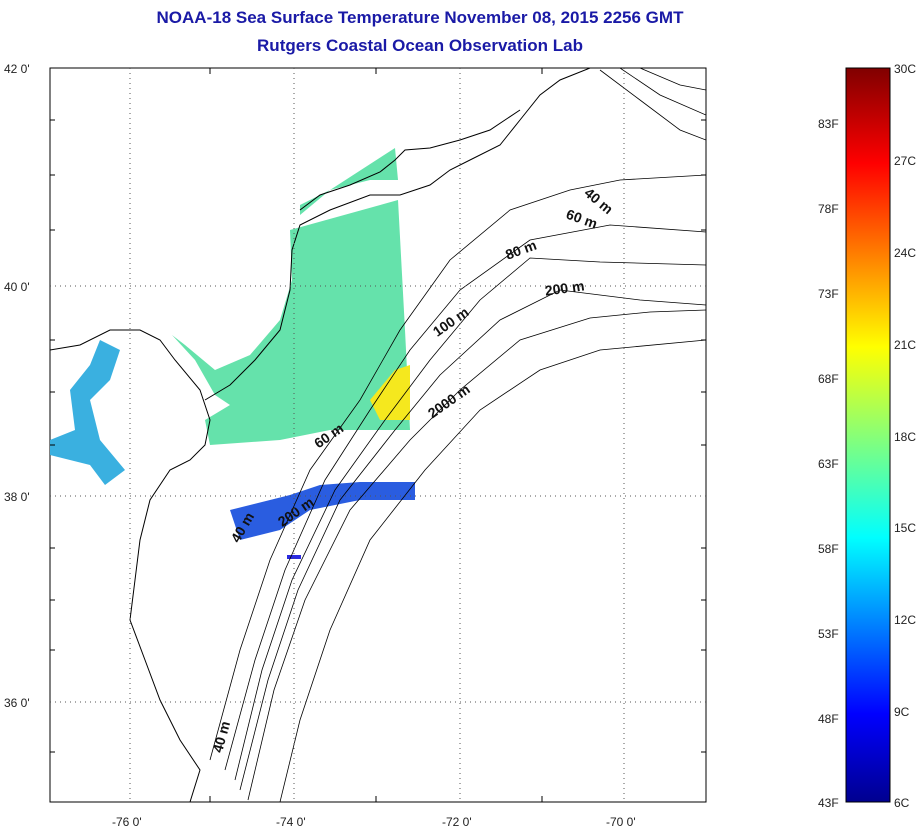 The height and width of the screenshot is (832, 920). I want to click on cb-c-30: 30C, so click(905, 69).